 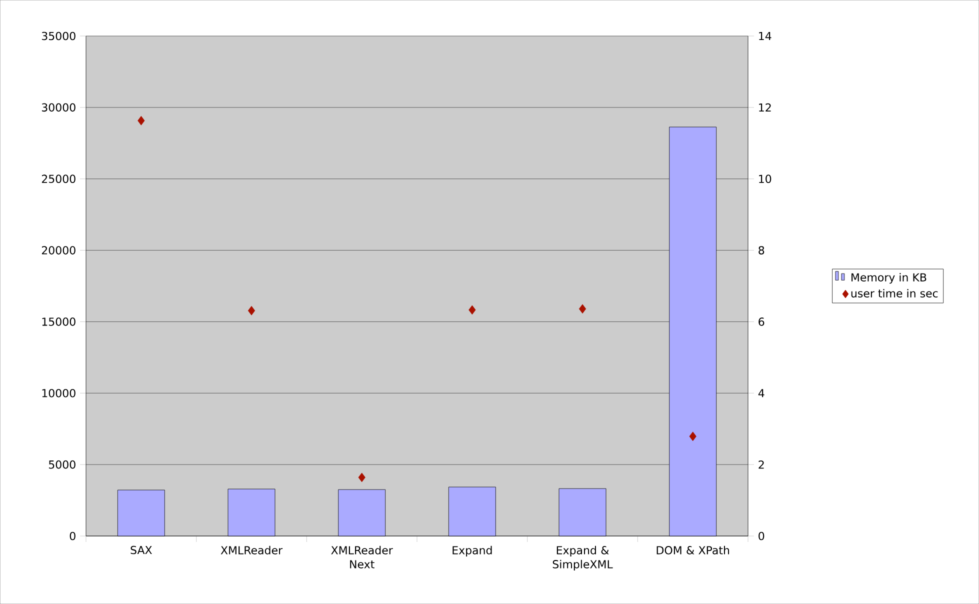 I want to click on y2-tick-label: 2, so click(x=761, y=464).